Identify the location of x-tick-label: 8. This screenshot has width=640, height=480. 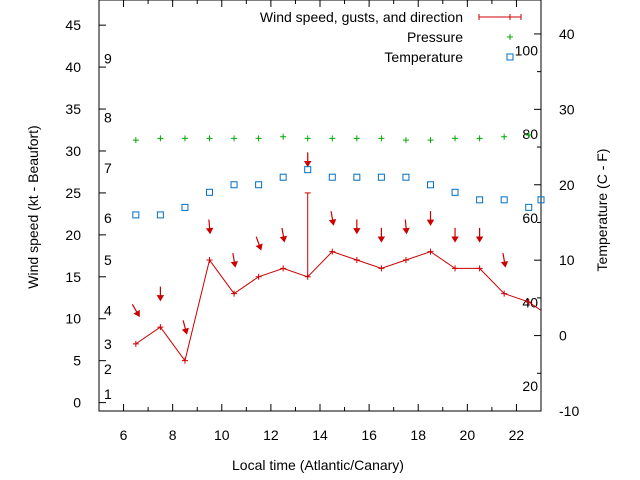
(173, 435).